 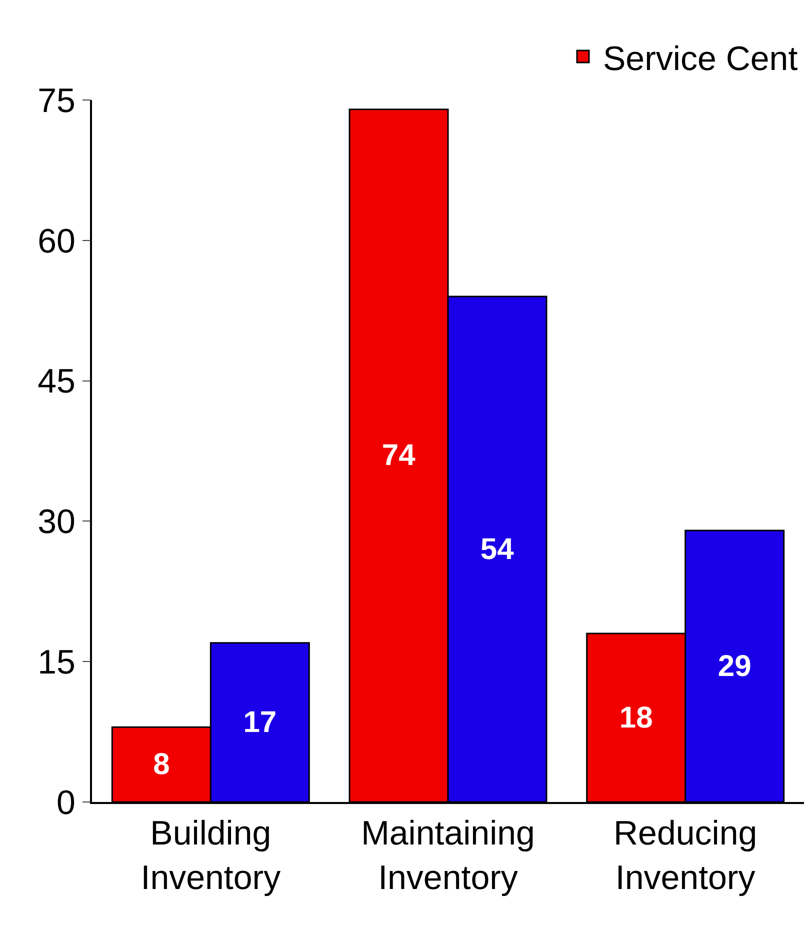 I want to click on data-label: 54, so click(x=497, y=549).